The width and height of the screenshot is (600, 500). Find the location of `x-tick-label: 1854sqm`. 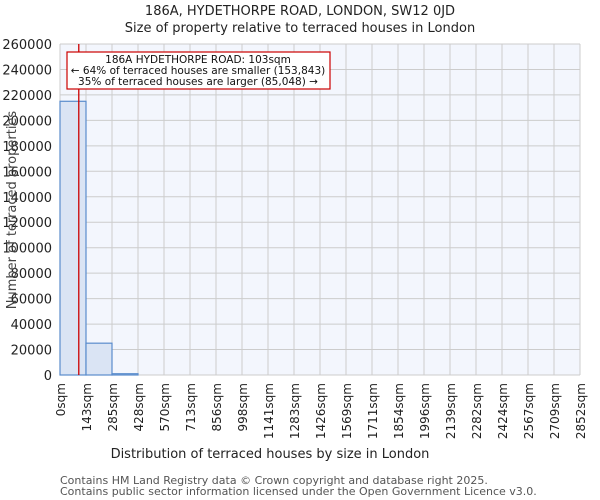

x-tick-label: 1854sqm is located at coordinates (399, 411).